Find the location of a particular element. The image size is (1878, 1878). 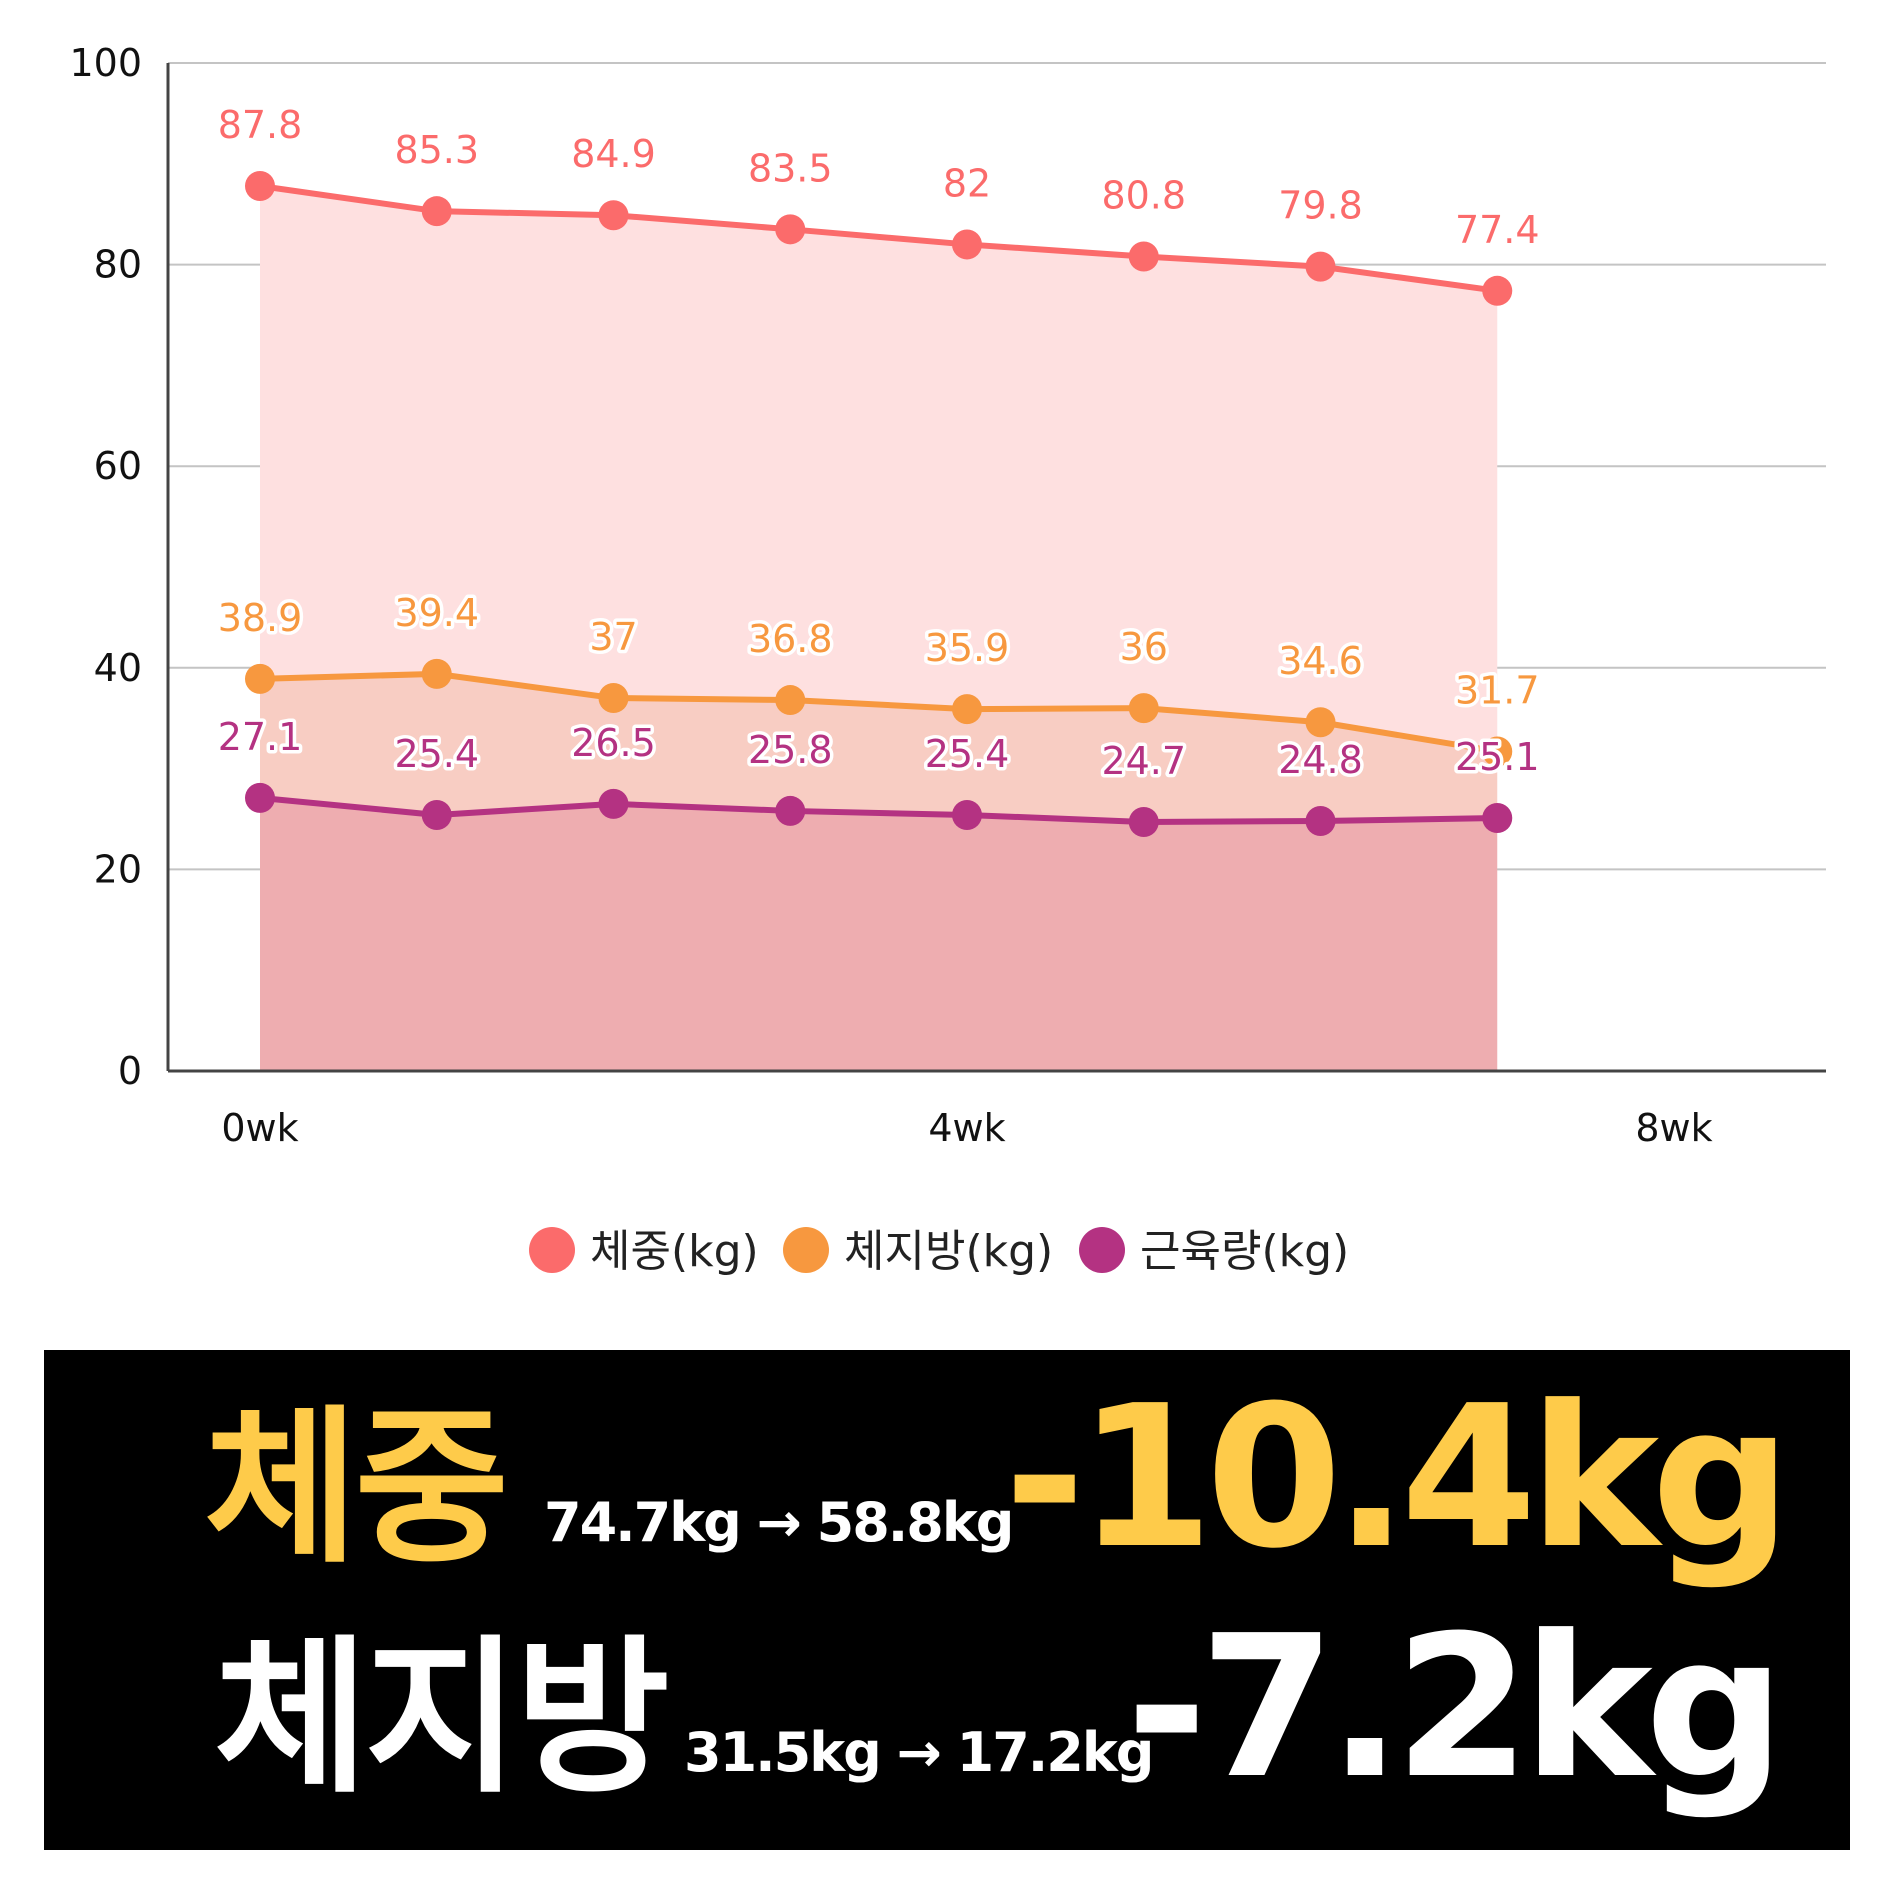

data-label-muscle: 24.7 is located at coordinates (1143, 761).